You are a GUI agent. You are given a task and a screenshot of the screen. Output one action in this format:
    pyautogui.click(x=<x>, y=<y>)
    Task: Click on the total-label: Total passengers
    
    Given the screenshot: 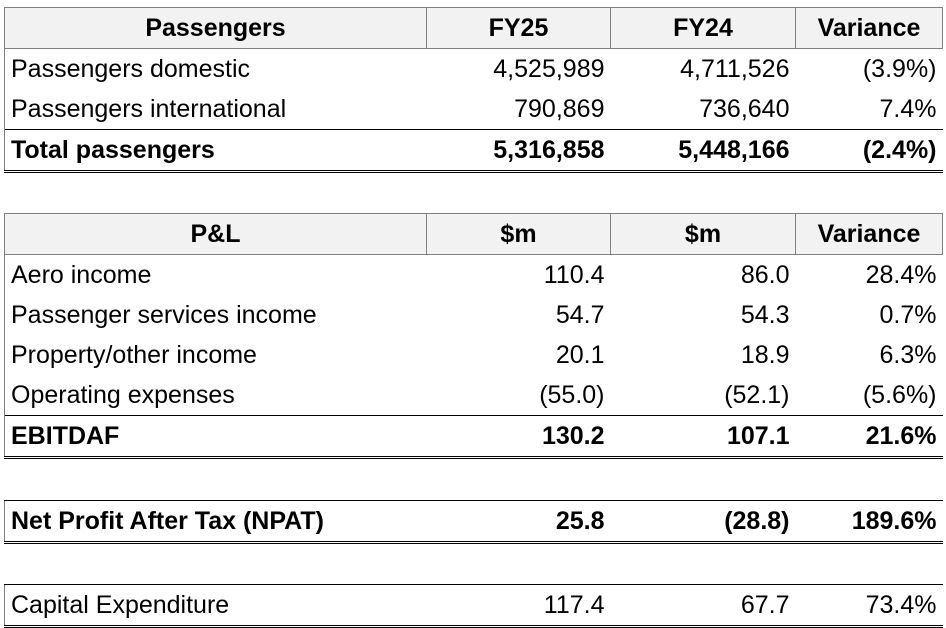 What is the action you would take?
    pyautogui.click(x=215, y=151)
    